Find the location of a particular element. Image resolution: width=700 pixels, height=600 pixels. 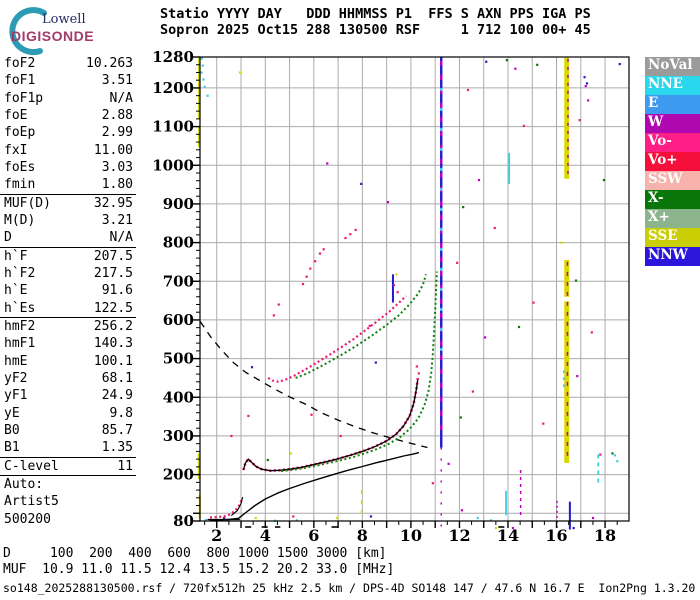

parameter-row-foep: foEp 2.99 is located at coordinates (68, 132).